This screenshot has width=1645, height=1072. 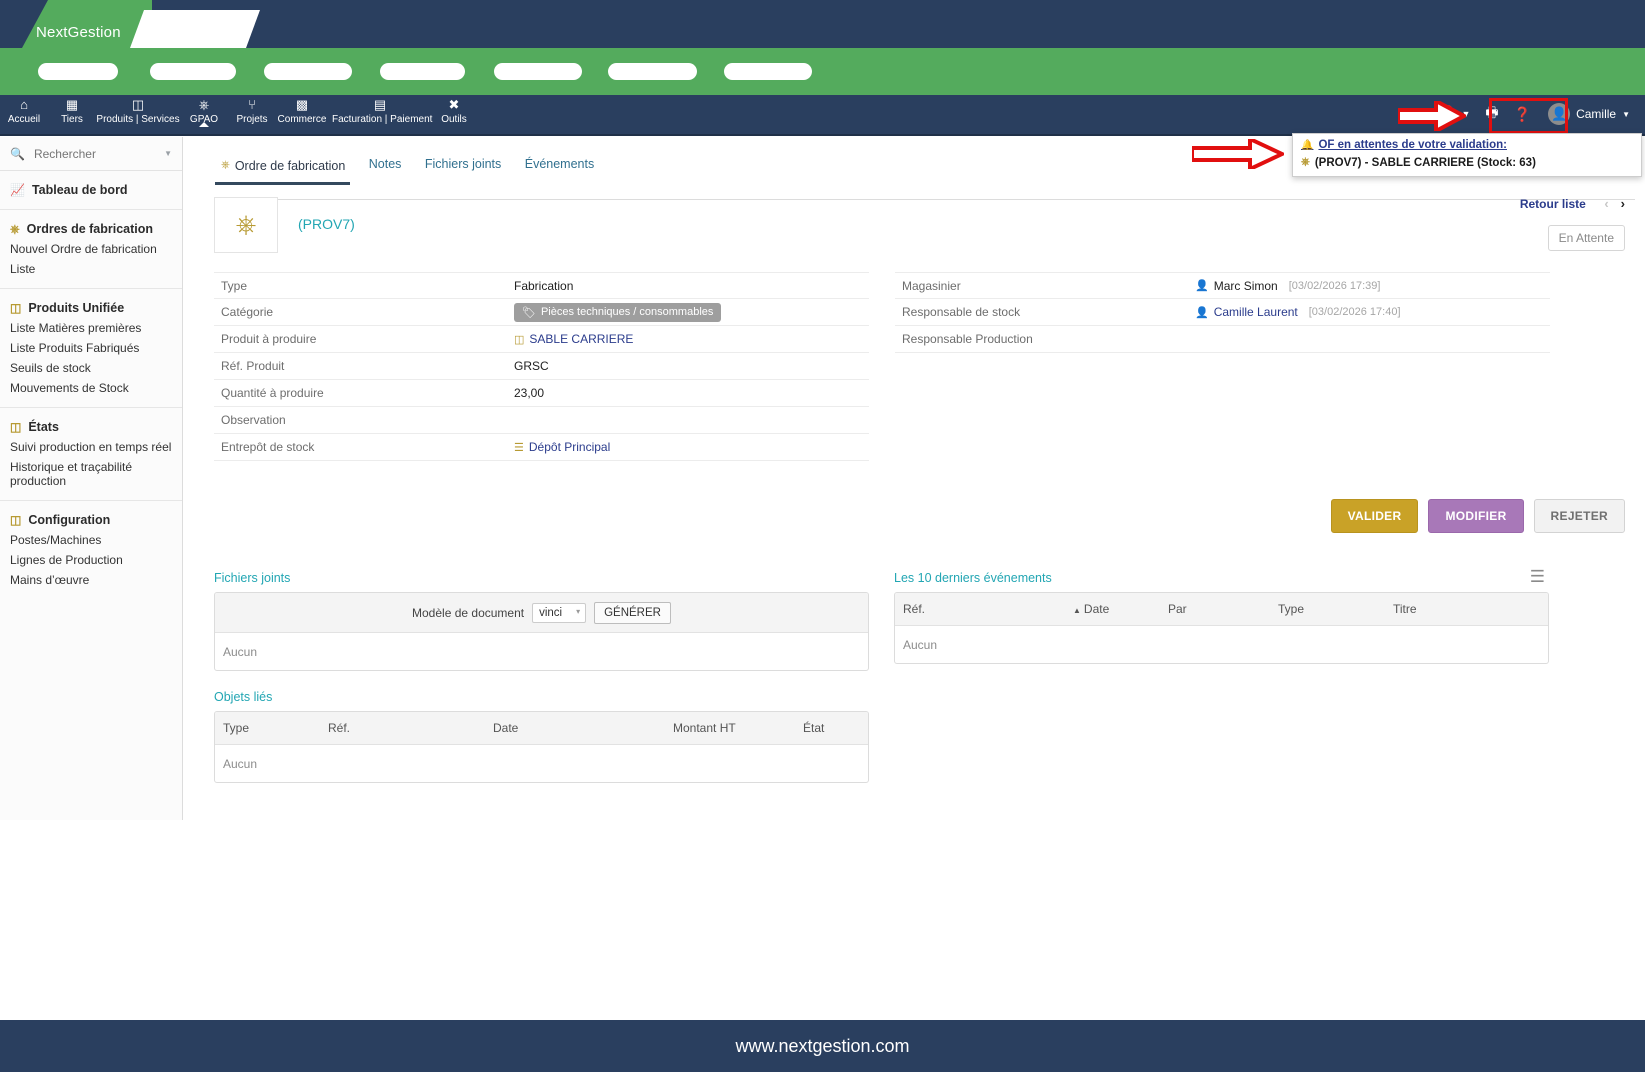 What do you see at coordinates (56, 540) in the screenshot?
I see `sidebar-item-postes-machines: Postes/Machines` at bounding box center [56, 540].